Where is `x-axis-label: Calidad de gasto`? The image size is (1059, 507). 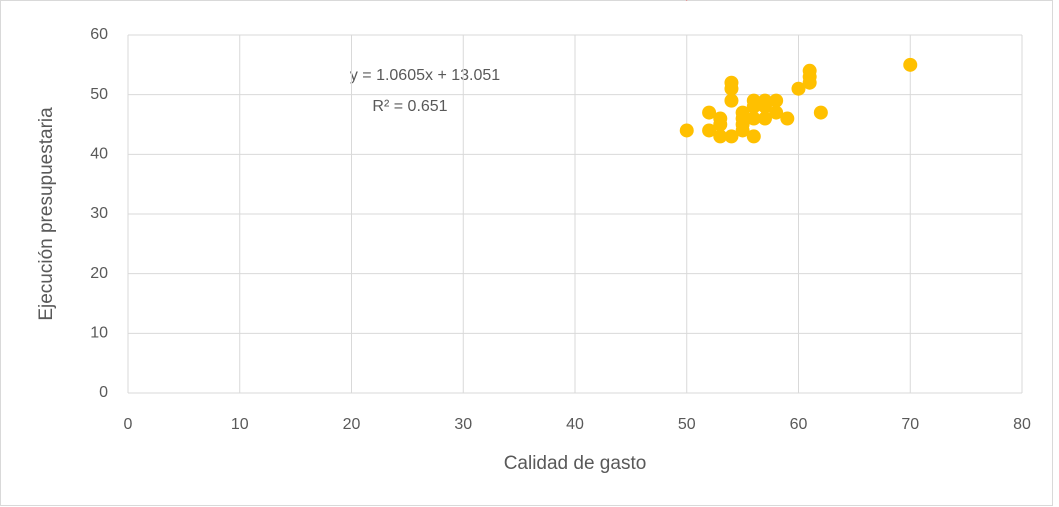
x-axis-label: Calidad de gasto is located at coordinates (575, 463).